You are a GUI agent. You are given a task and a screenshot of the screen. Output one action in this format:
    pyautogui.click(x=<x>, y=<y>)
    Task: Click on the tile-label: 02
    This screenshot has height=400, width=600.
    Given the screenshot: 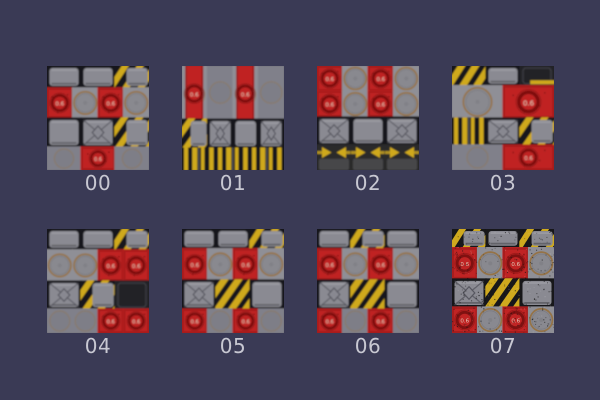 What is the action you would take?
    pyautogui.click(x=368, y=183)
    